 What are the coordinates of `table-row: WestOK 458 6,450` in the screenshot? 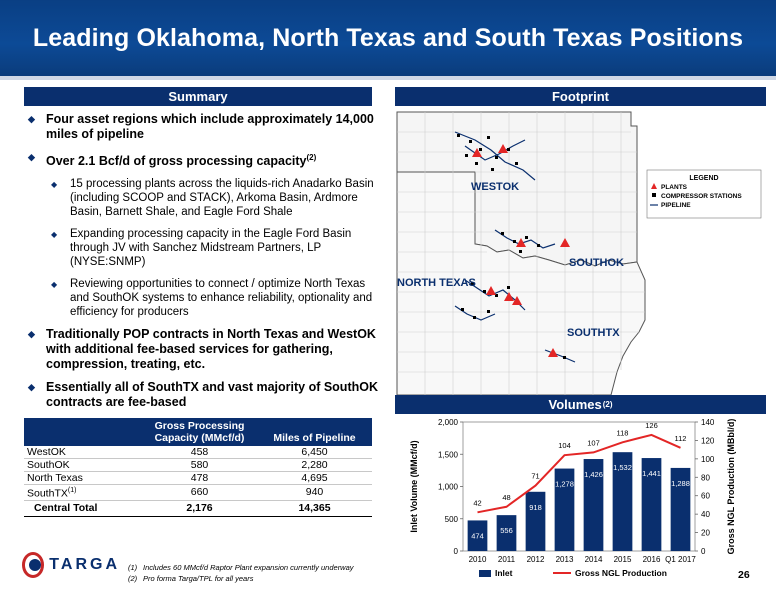 It's located at (198, 452).